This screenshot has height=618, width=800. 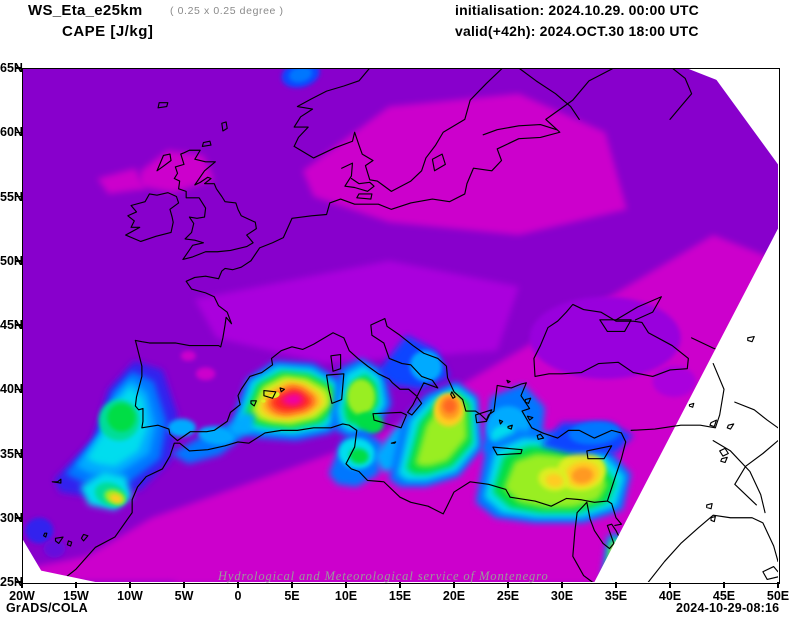 I want to click on x-axis-tick-label: 0, so click(x=238, y=596).